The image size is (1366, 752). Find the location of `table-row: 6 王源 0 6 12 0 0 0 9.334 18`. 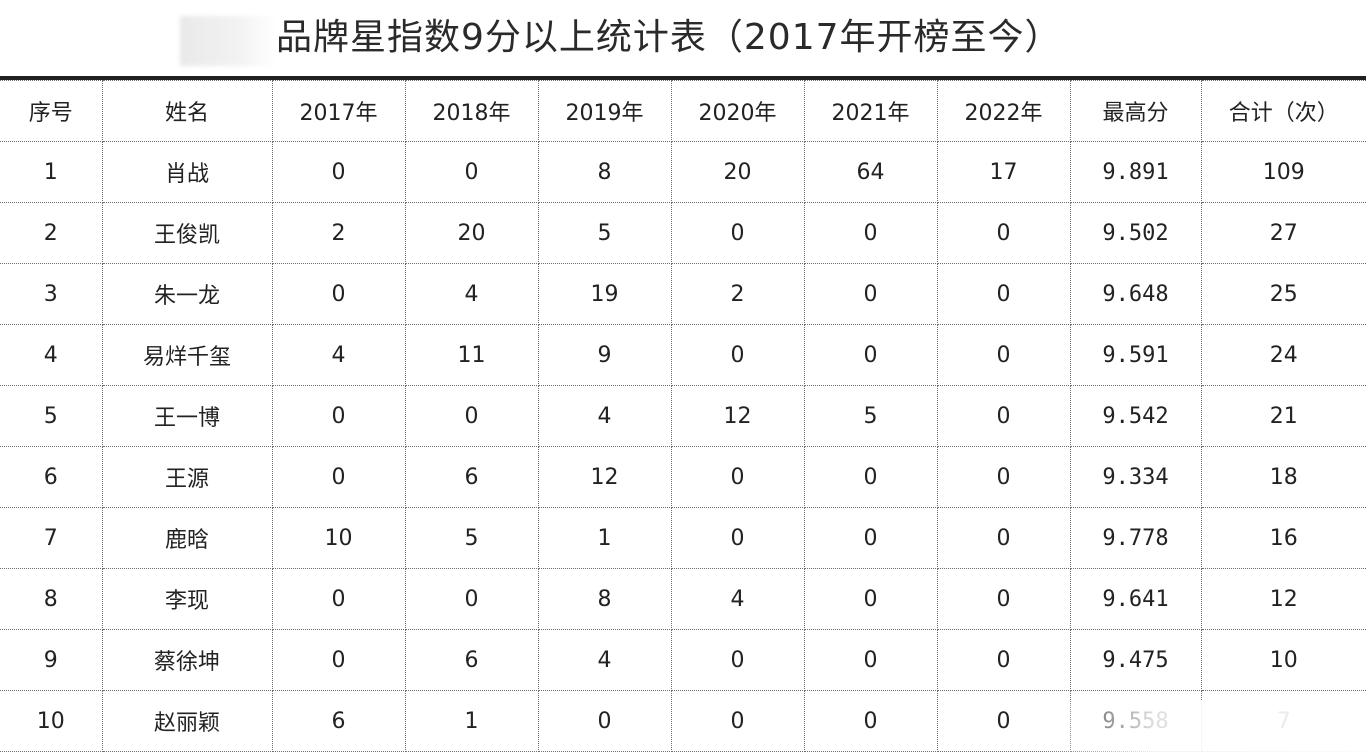

table-row: 6 王源 0 6 12 0 0 0 9.334 18 is located at coordinates (683, 477).